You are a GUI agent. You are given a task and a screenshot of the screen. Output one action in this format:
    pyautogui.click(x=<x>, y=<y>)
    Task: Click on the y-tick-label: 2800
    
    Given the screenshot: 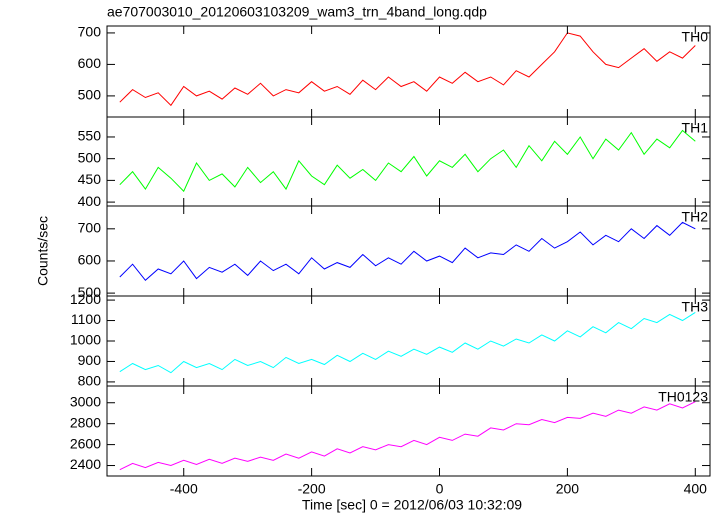 What is the action you would take?
    pyautogui.click(x=85, y=422)
    